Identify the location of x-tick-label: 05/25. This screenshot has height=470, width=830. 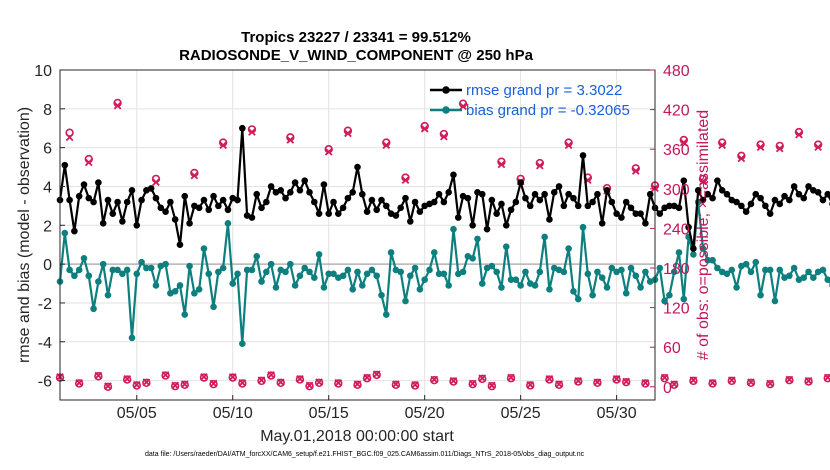
(521, 413).